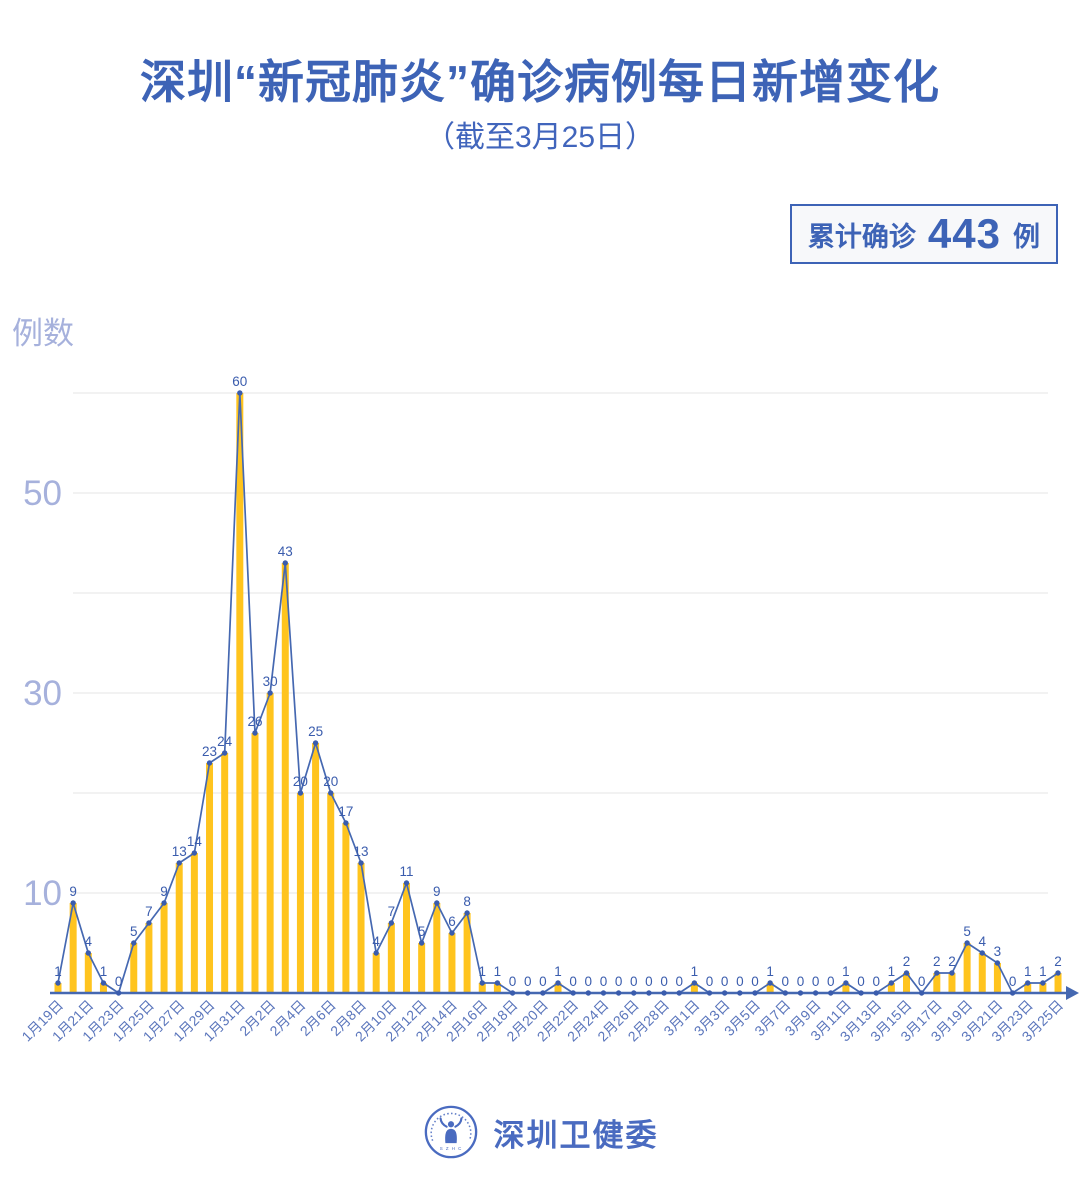 Image resolution: width=1080 pixels, height=1184 pixels. I want to click on badge-suffix-label: 例, so click(1026, 236).